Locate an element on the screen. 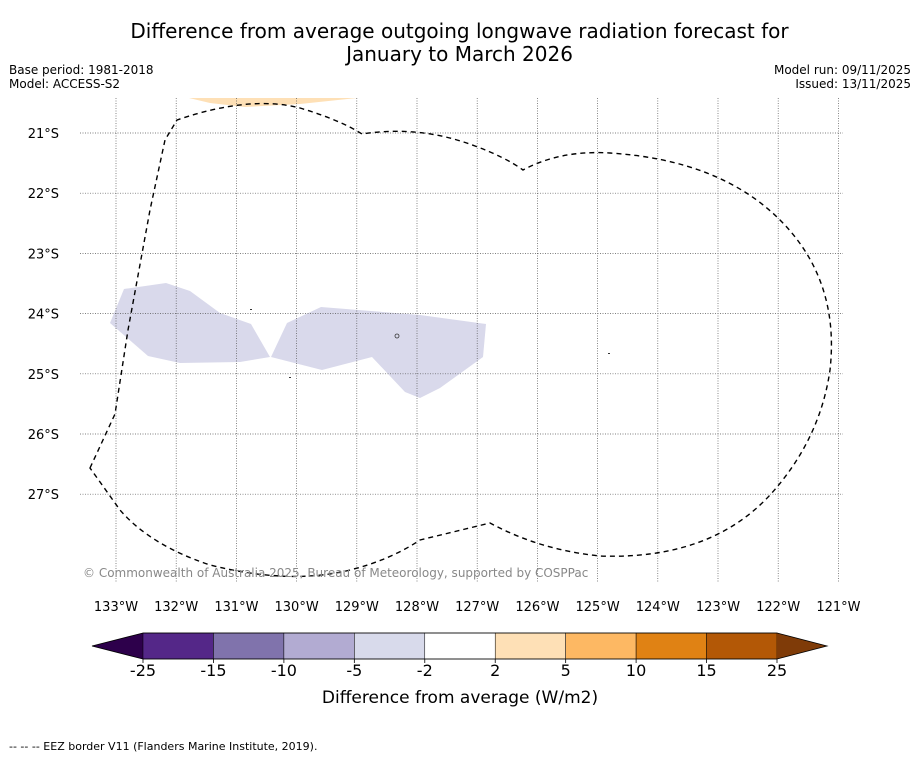 This screenshot has width=919, height=758. colorbar-under-arrow is located at coordinates (117, 646).